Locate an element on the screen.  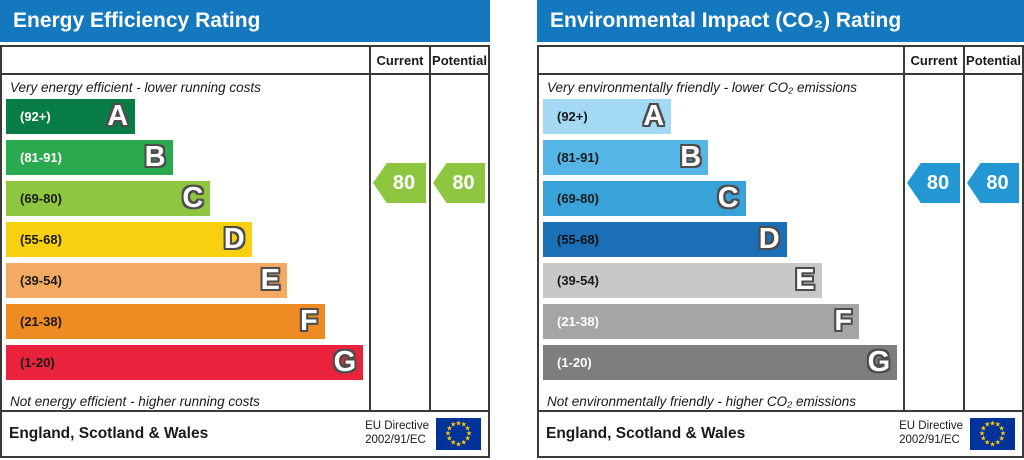
band-range: (39-54) is located at coordinates (41, 280).